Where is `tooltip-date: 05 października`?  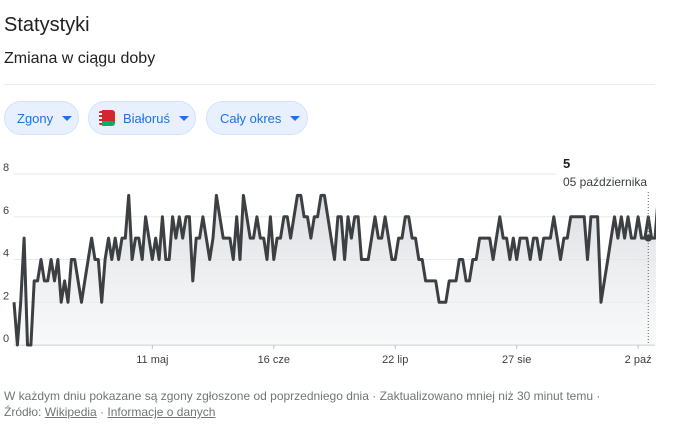
tooltip-date: 05 października is located at coordinates (605, 182).